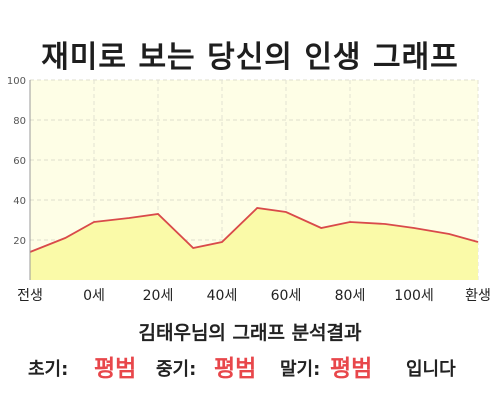 The image size is (500, 400). What do you see at coordinates (48, 369) in the screenshot?
I see `early-label: 초기:` at bounding box center [48, 369].